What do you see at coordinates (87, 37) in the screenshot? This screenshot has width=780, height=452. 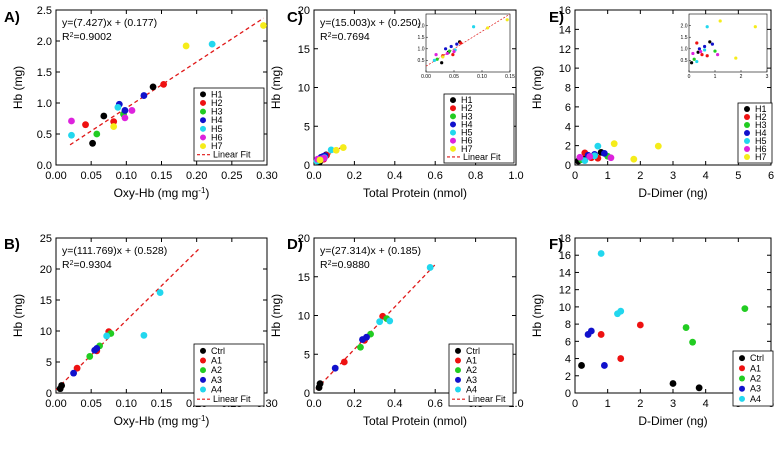 I see `r-squared: R2=0.9002` at bounding box center [87, 37].